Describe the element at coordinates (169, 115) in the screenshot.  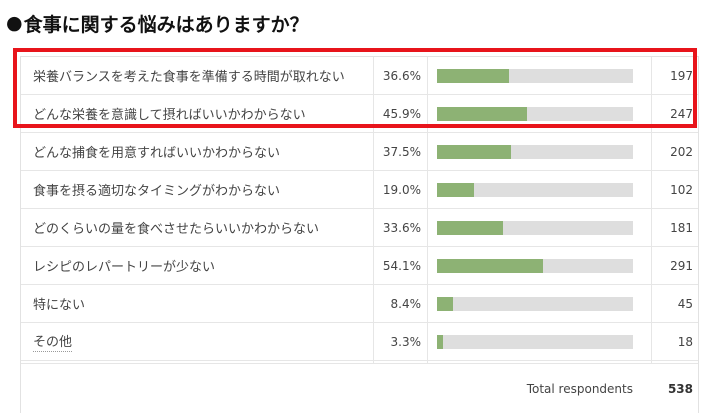
I see `row-label-text: どんな栄養を意識して摂ればいいかわからない` at that location.